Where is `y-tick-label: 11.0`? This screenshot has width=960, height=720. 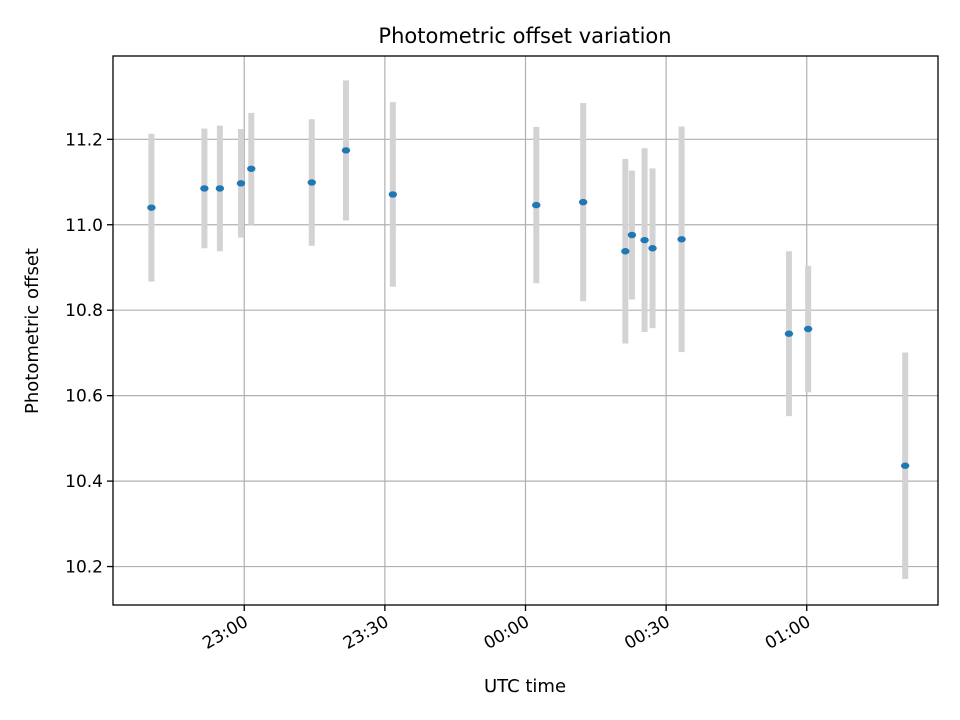
y-tick-label: 11.0 is located at coordinates (84, 226).